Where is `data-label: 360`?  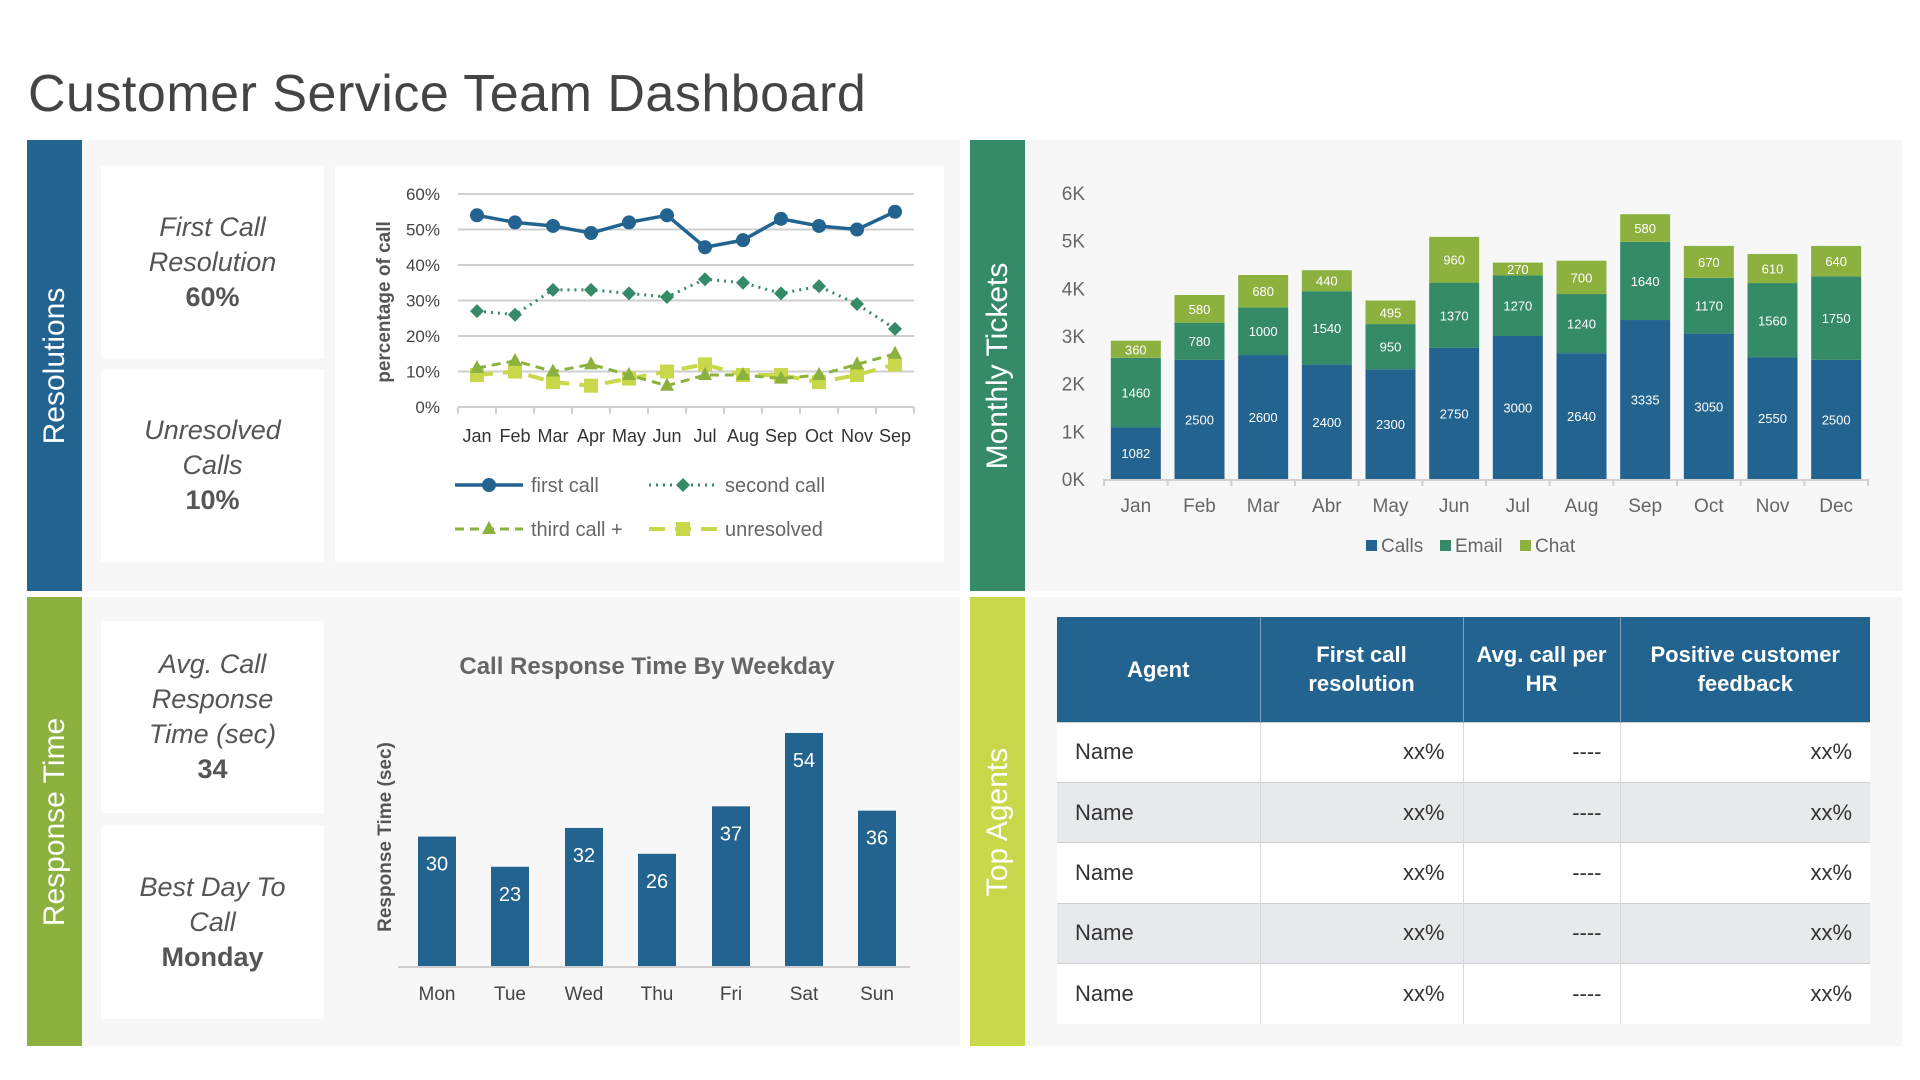
data-label: 360 is located at coordinates (1136, 349).